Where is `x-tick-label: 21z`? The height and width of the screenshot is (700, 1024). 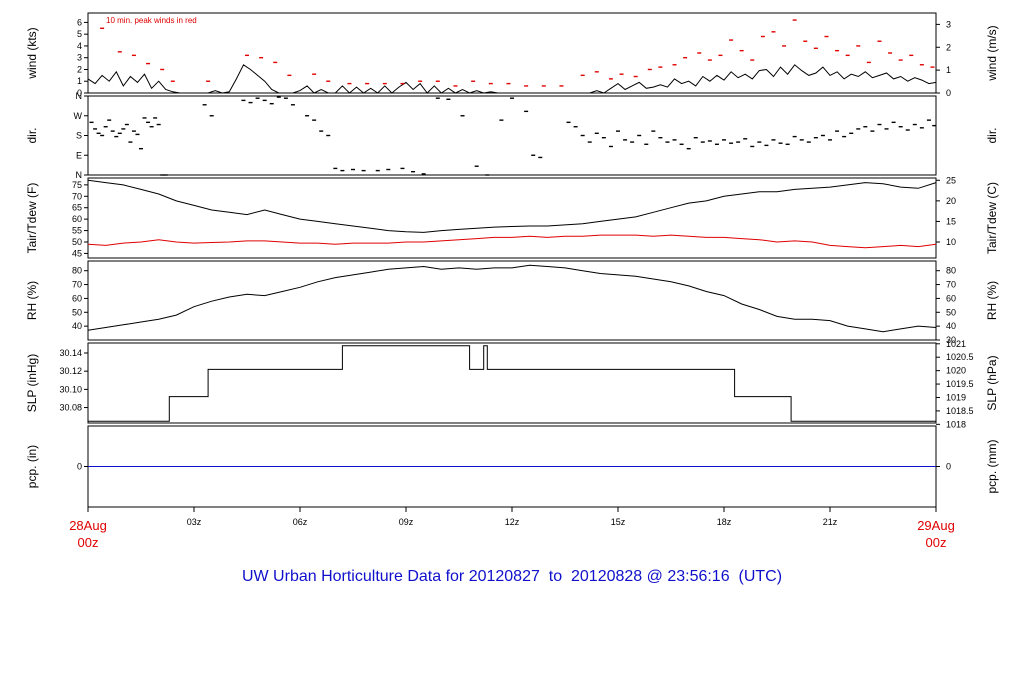
x-tick-label: 21z is located at coordinates (830, 522).